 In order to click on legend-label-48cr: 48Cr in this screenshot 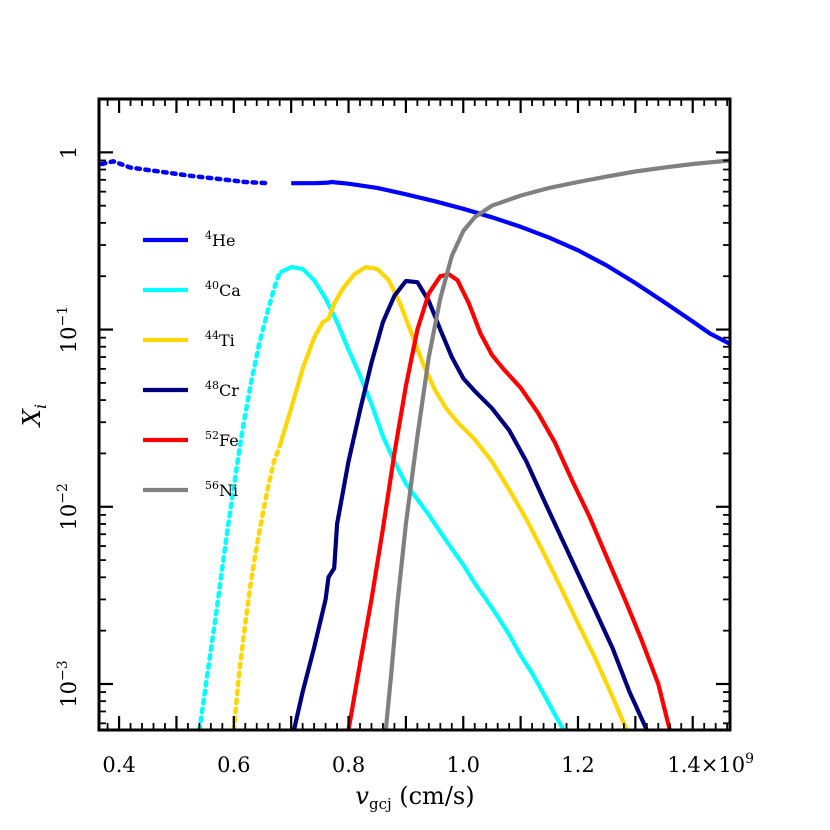, I will do `click(222, 389)`.